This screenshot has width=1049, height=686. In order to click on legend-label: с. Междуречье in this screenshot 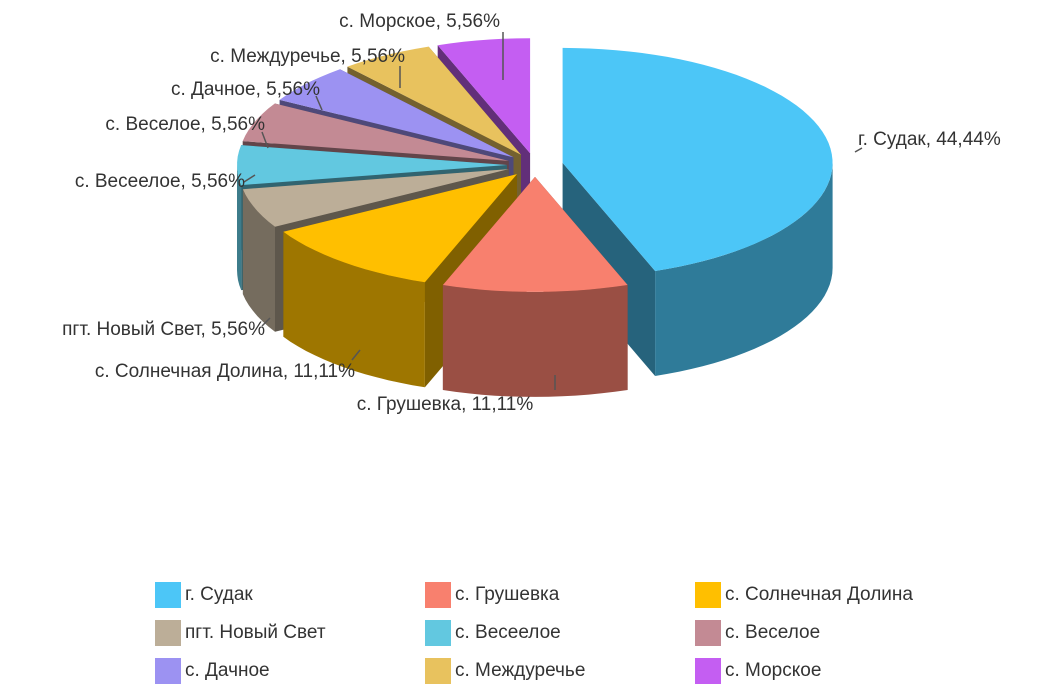, I will do `click(520, 670)`.